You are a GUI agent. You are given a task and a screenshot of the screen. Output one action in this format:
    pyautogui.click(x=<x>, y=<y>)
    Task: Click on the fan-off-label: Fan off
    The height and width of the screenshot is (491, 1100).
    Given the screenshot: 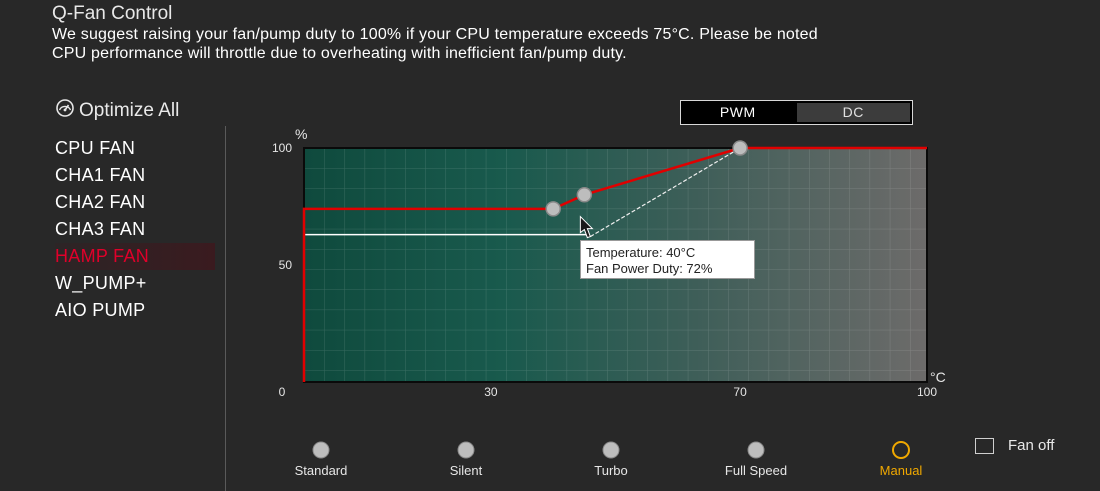 What is the action you would take?
    pyautogui.click(x=1031, y=445)
    